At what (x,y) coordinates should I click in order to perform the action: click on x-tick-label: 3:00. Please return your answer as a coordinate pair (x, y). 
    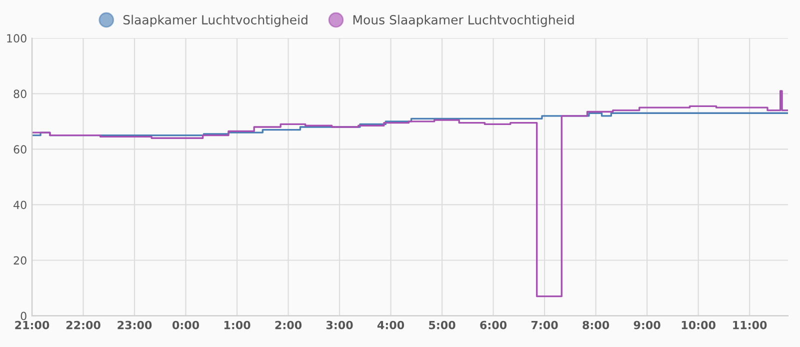
    Looking at the image, I should click on (339, 325).